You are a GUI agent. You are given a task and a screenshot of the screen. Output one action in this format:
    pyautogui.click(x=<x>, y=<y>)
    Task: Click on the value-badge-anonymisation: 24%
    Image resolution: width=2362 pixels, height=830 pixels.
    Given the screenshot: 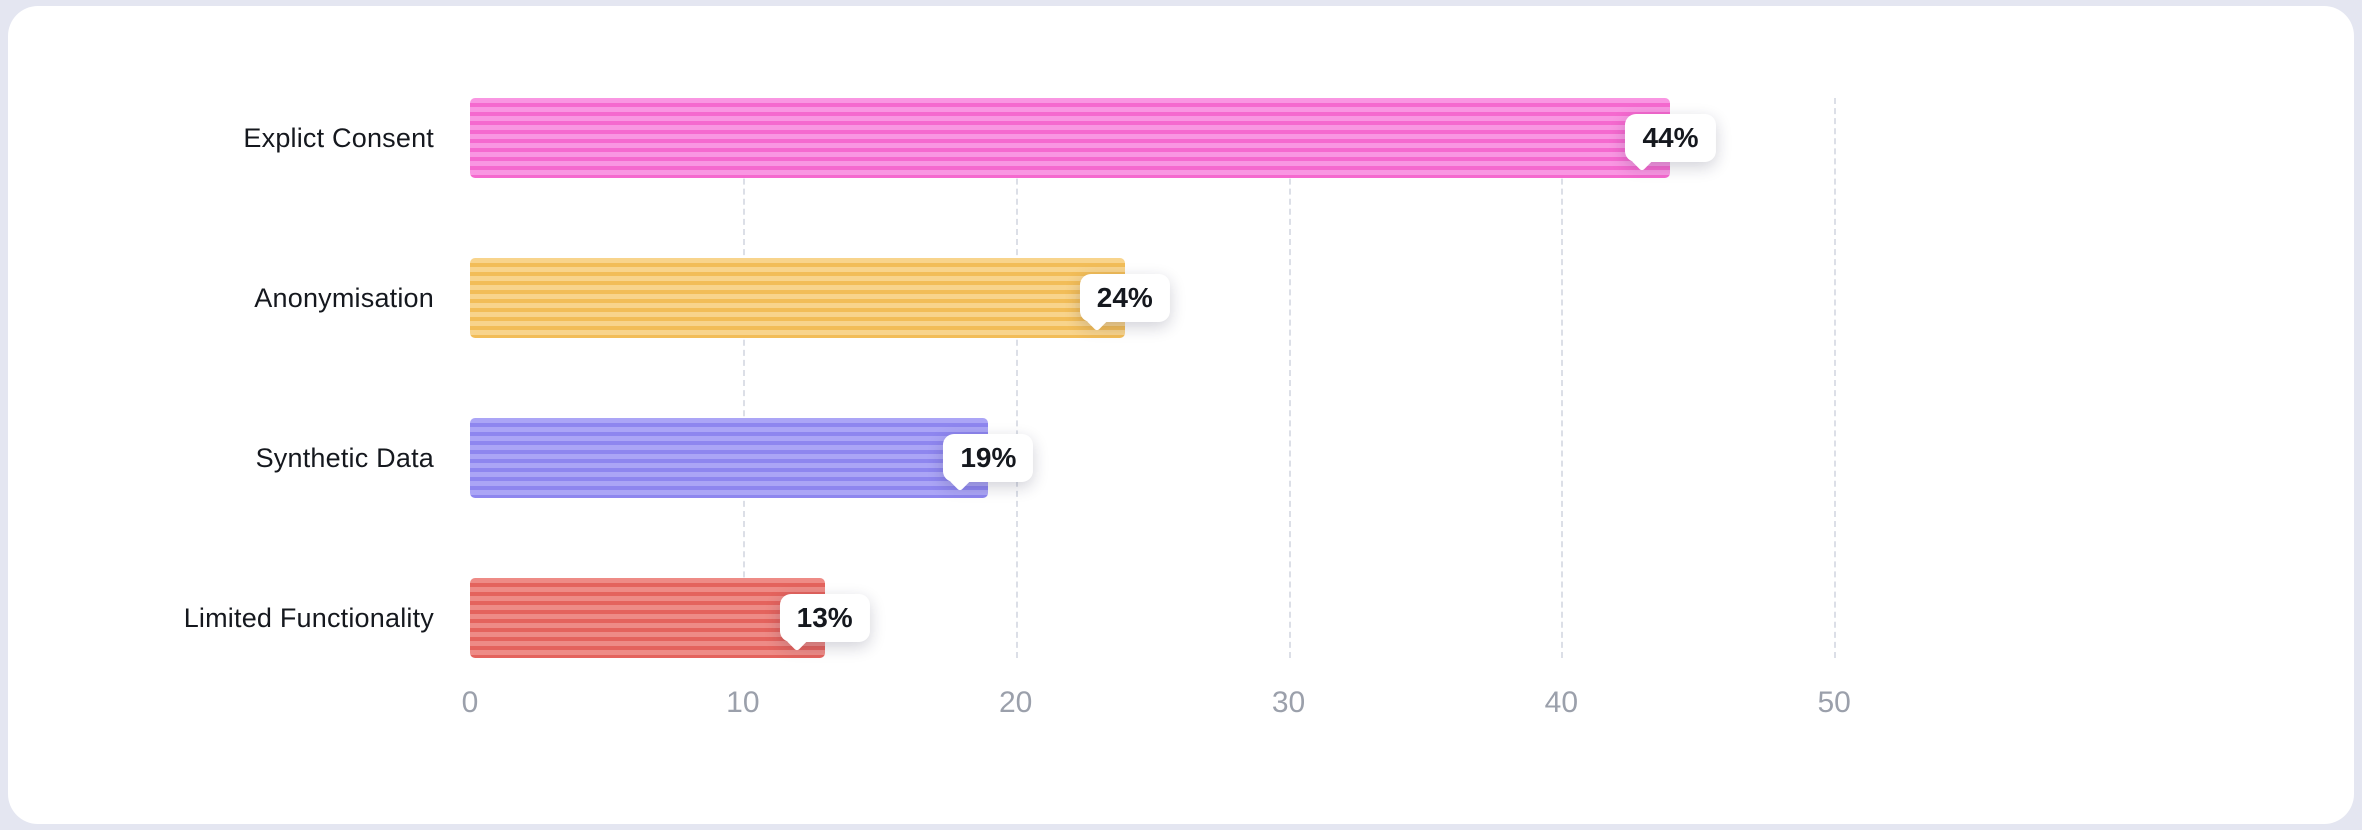 What is the action you would take?
    pyautogui.click(x=1124, y=303)
    